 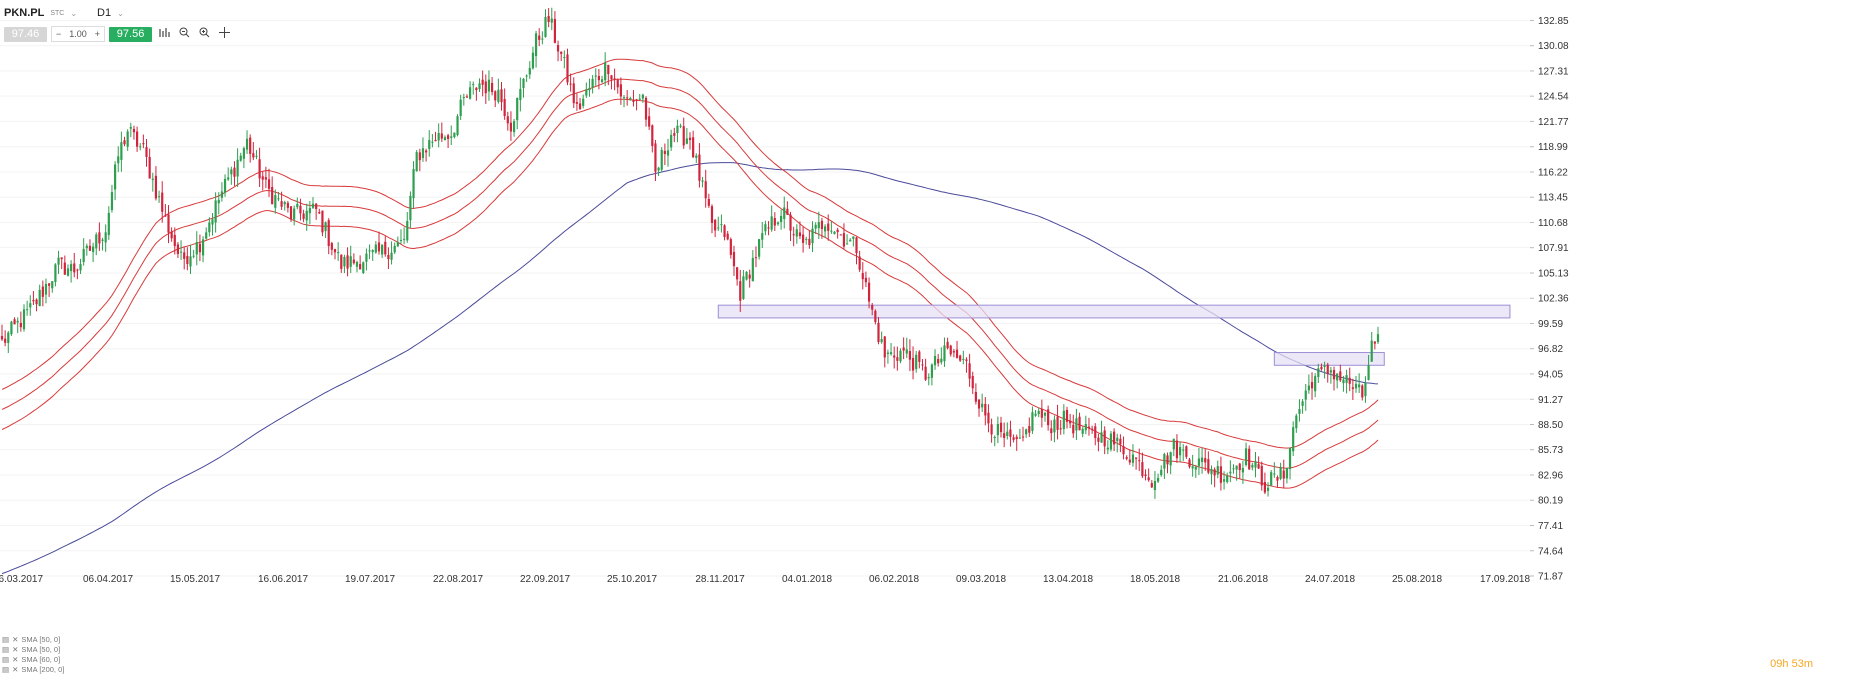 What do you see at coordinates (981, 579) in the screenshot?
I see `x-tick-label: 09.03.2018` at bounding box center [981, 579].